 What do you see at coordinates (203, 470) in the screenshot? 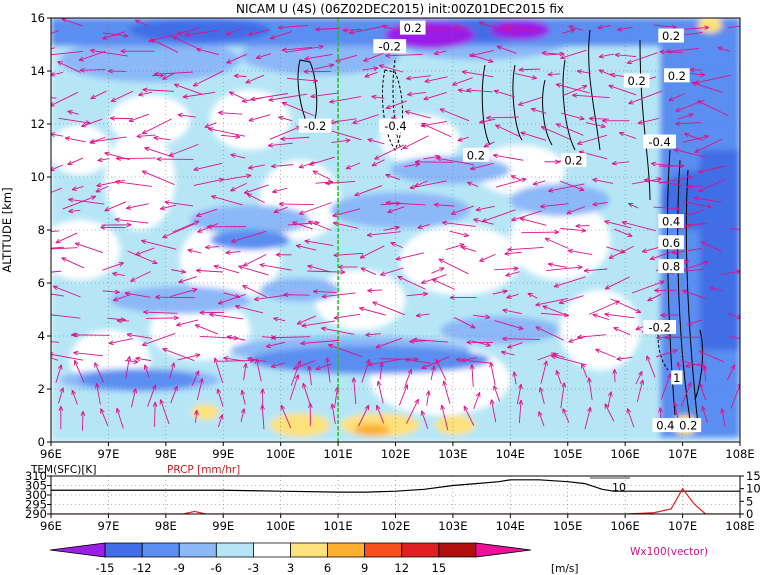
I see `prcp-series-label: PRCP [mm/hr]` at bounding box center [203, 470].